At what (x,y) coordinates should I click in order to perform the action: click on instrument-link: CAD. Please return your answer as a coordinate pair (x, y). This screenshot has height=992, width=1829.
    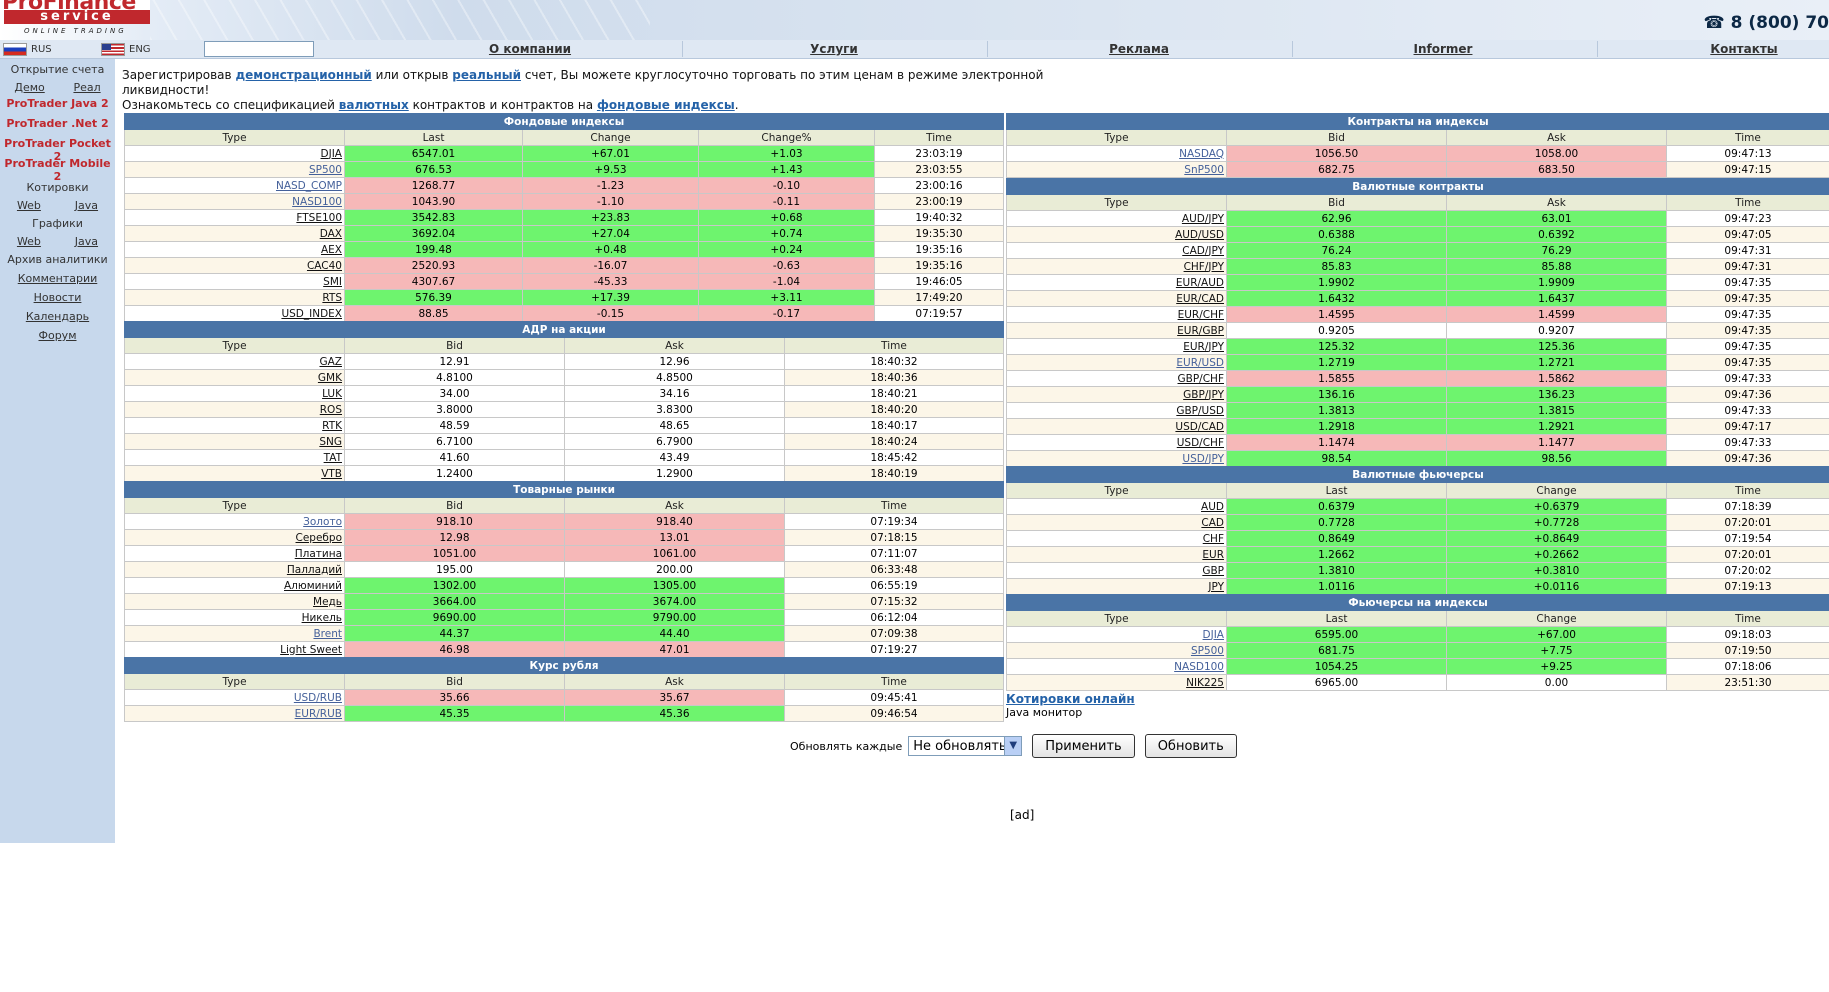
    Looking at the image, I should click on (1212, 522).